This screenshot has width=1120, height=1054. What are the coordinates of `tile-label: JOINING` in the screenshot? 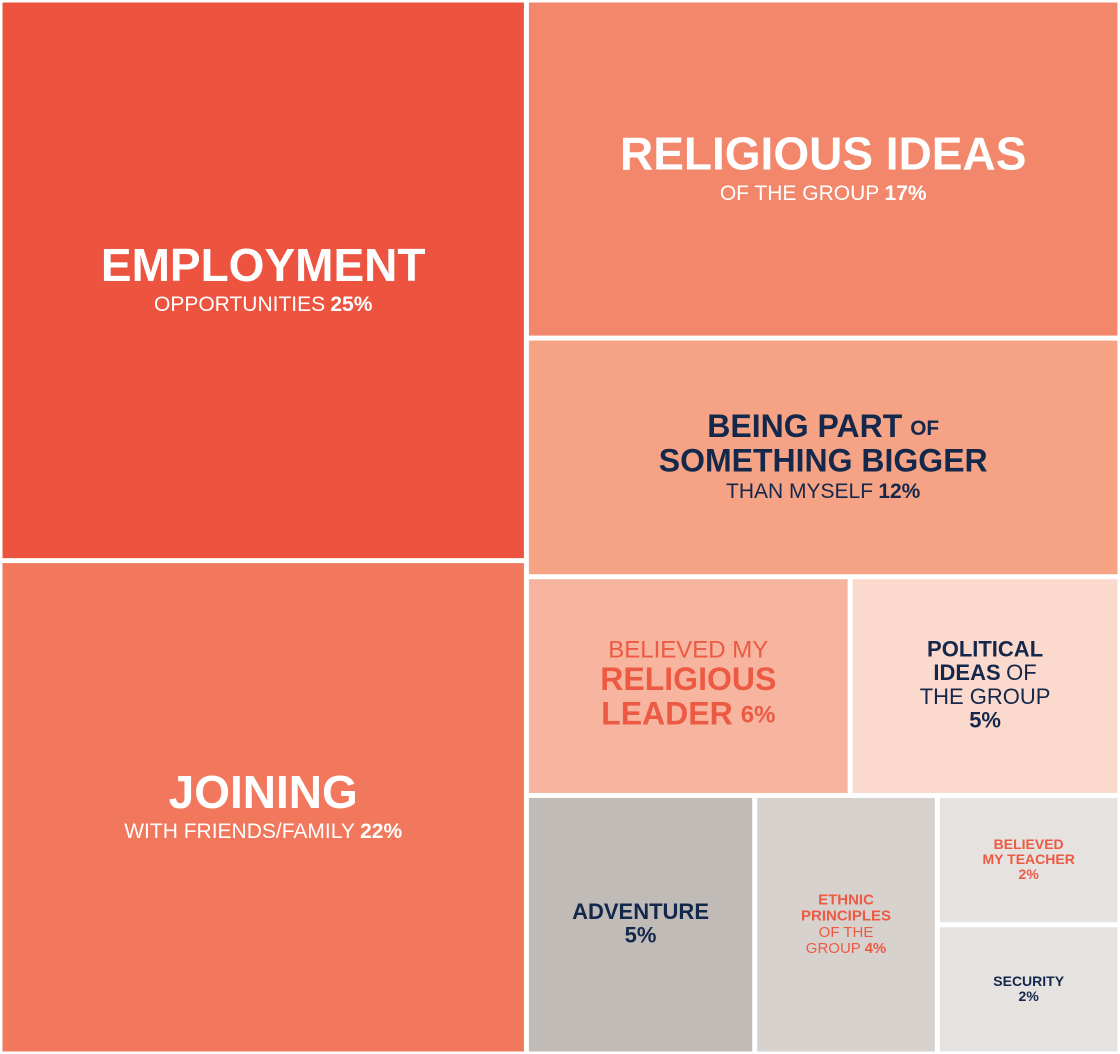 It's located at (263, 792).